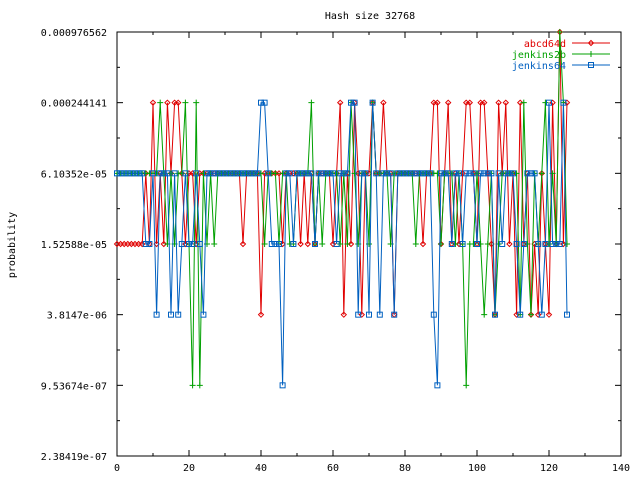 This screenshot has width=640, height=480. What do you see at coordinates (370, 16) in the screenshot?
I see `chart-title: Hash size 32768` at bounding box center [370, 16].